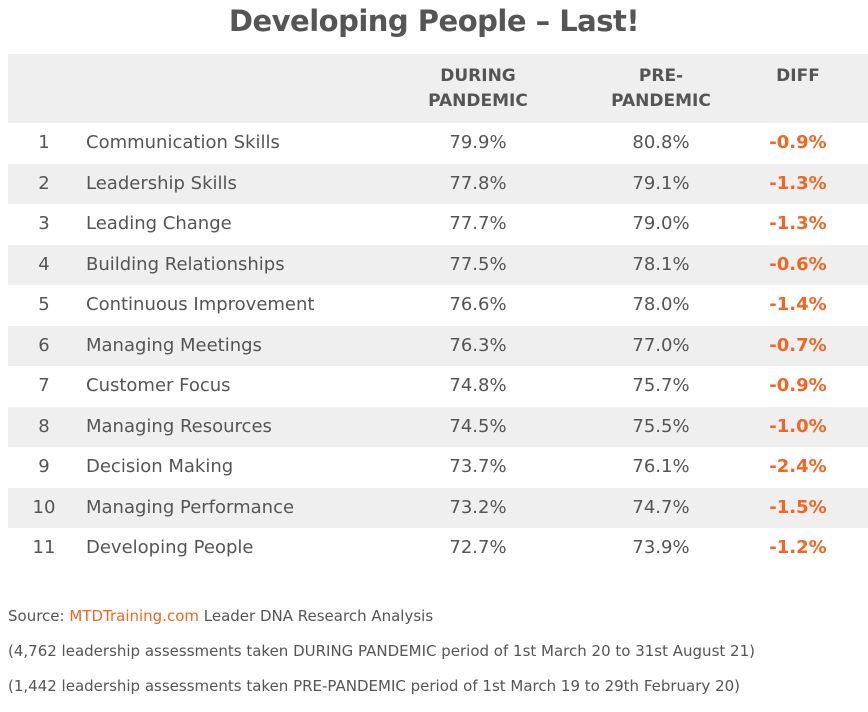 The image size is (868, 712). Describe the element at coordinates (478, 304) in the screenshot. I see `during-value-cell: 76.6%` at that location.